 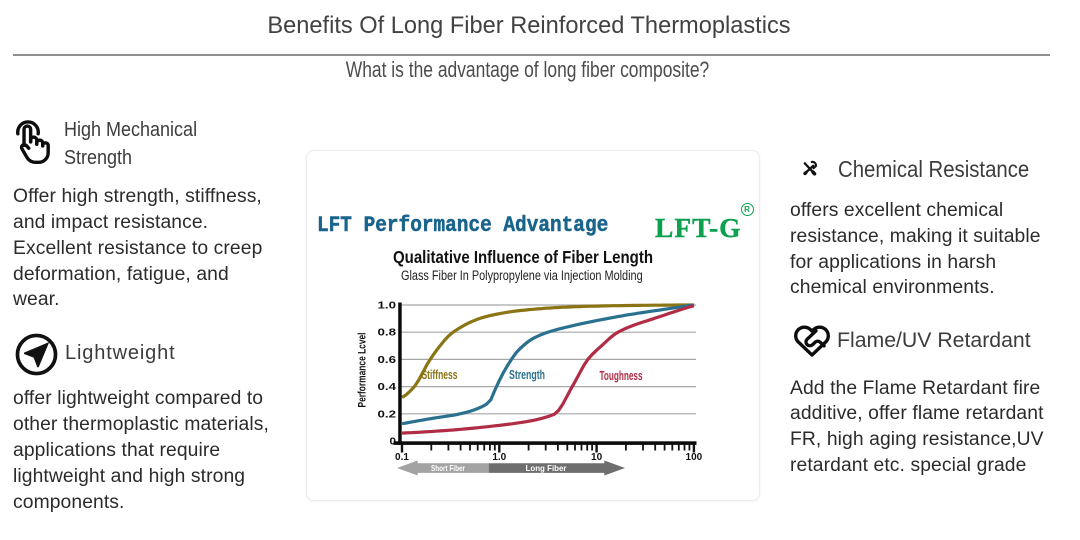 What do you see at coordinates (387, 333) in the screenshot?
I see `svg-text: 0.8` at bounding box center [387, 333].